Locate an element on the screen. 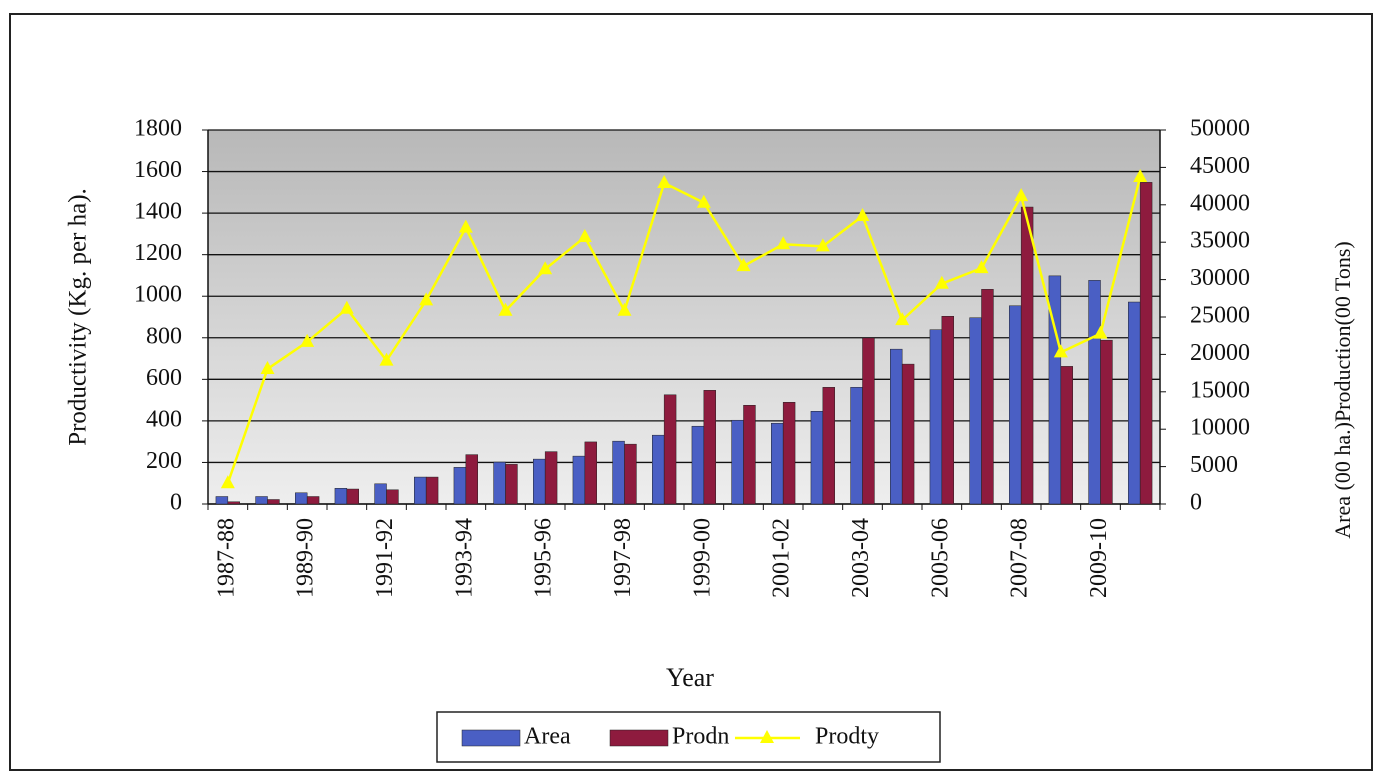 The height and width of the screenshot is (774, 1383). x-tick-label: 1987-88 is located at coordinates (226, 558).